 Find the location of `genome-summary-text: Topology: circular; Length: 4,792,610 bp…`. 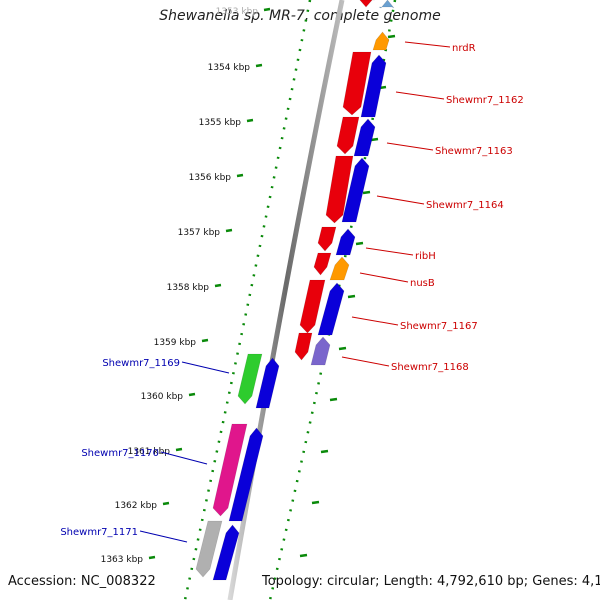

genome-summary-text: Topology: circular; Length: 4,792,610 bp… is located at coordinates (431, 581).